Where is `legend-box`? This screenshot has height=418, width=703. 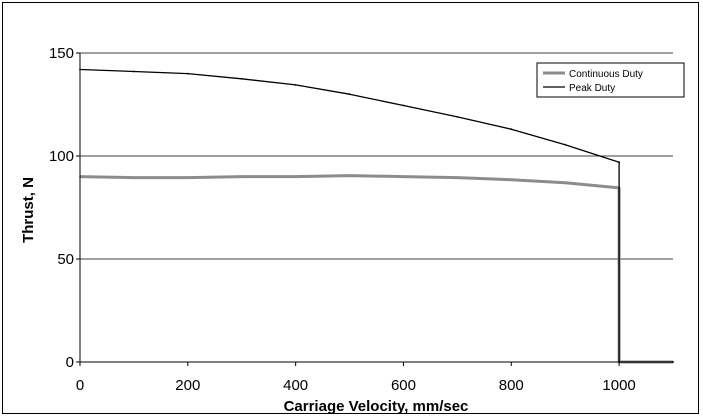
legend-box is located at coordinates (610, 80).